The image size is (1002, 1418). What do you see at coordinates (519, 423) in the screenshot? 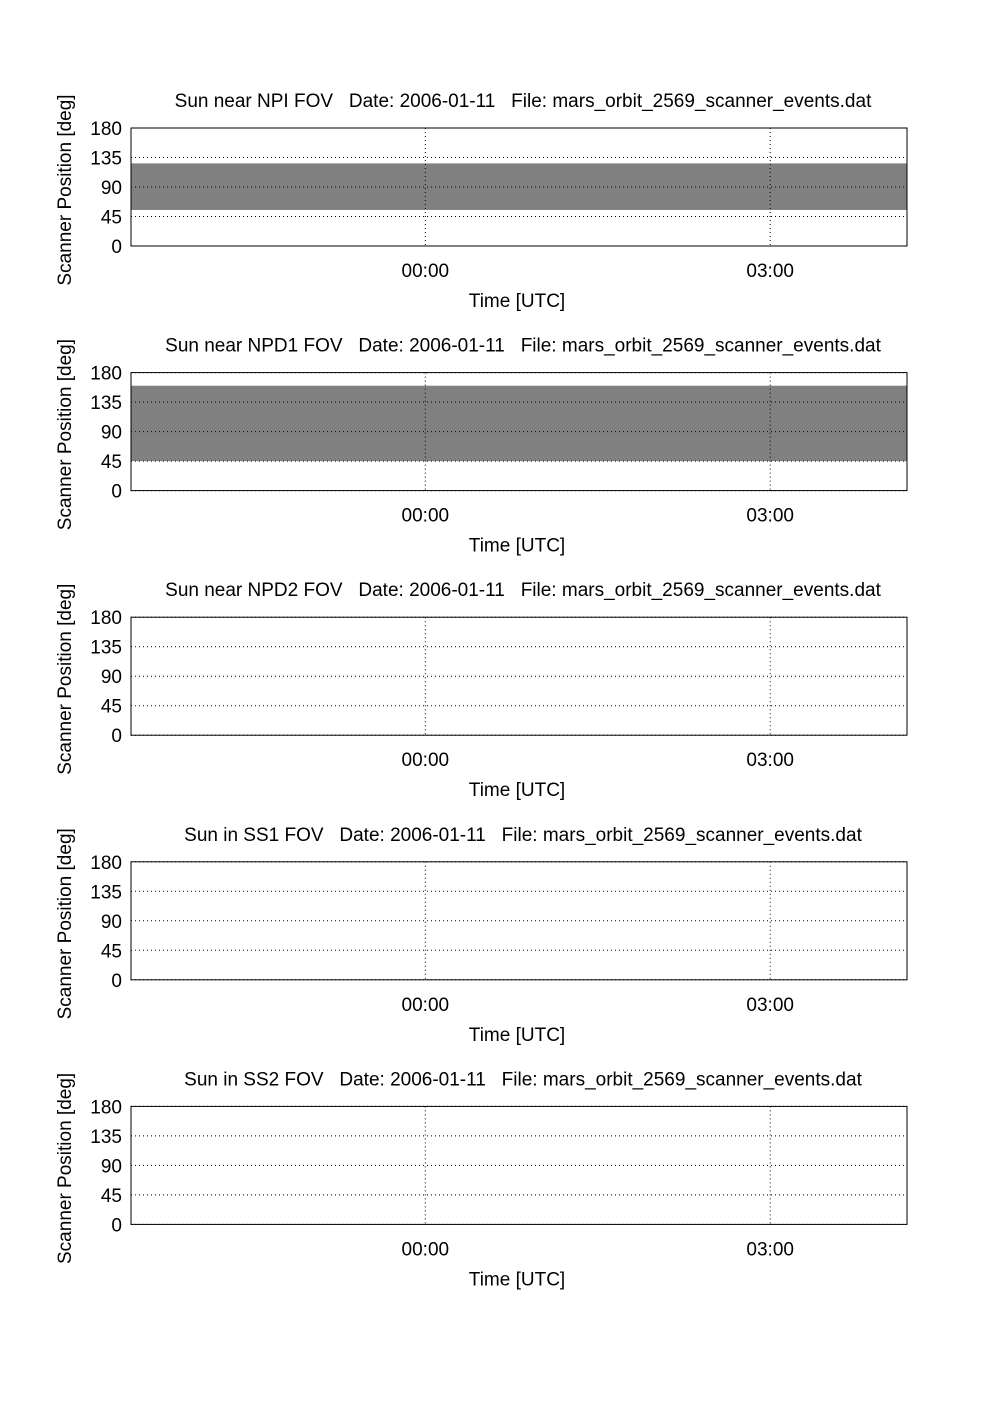
I see `band` at bounding box center [519, 423].